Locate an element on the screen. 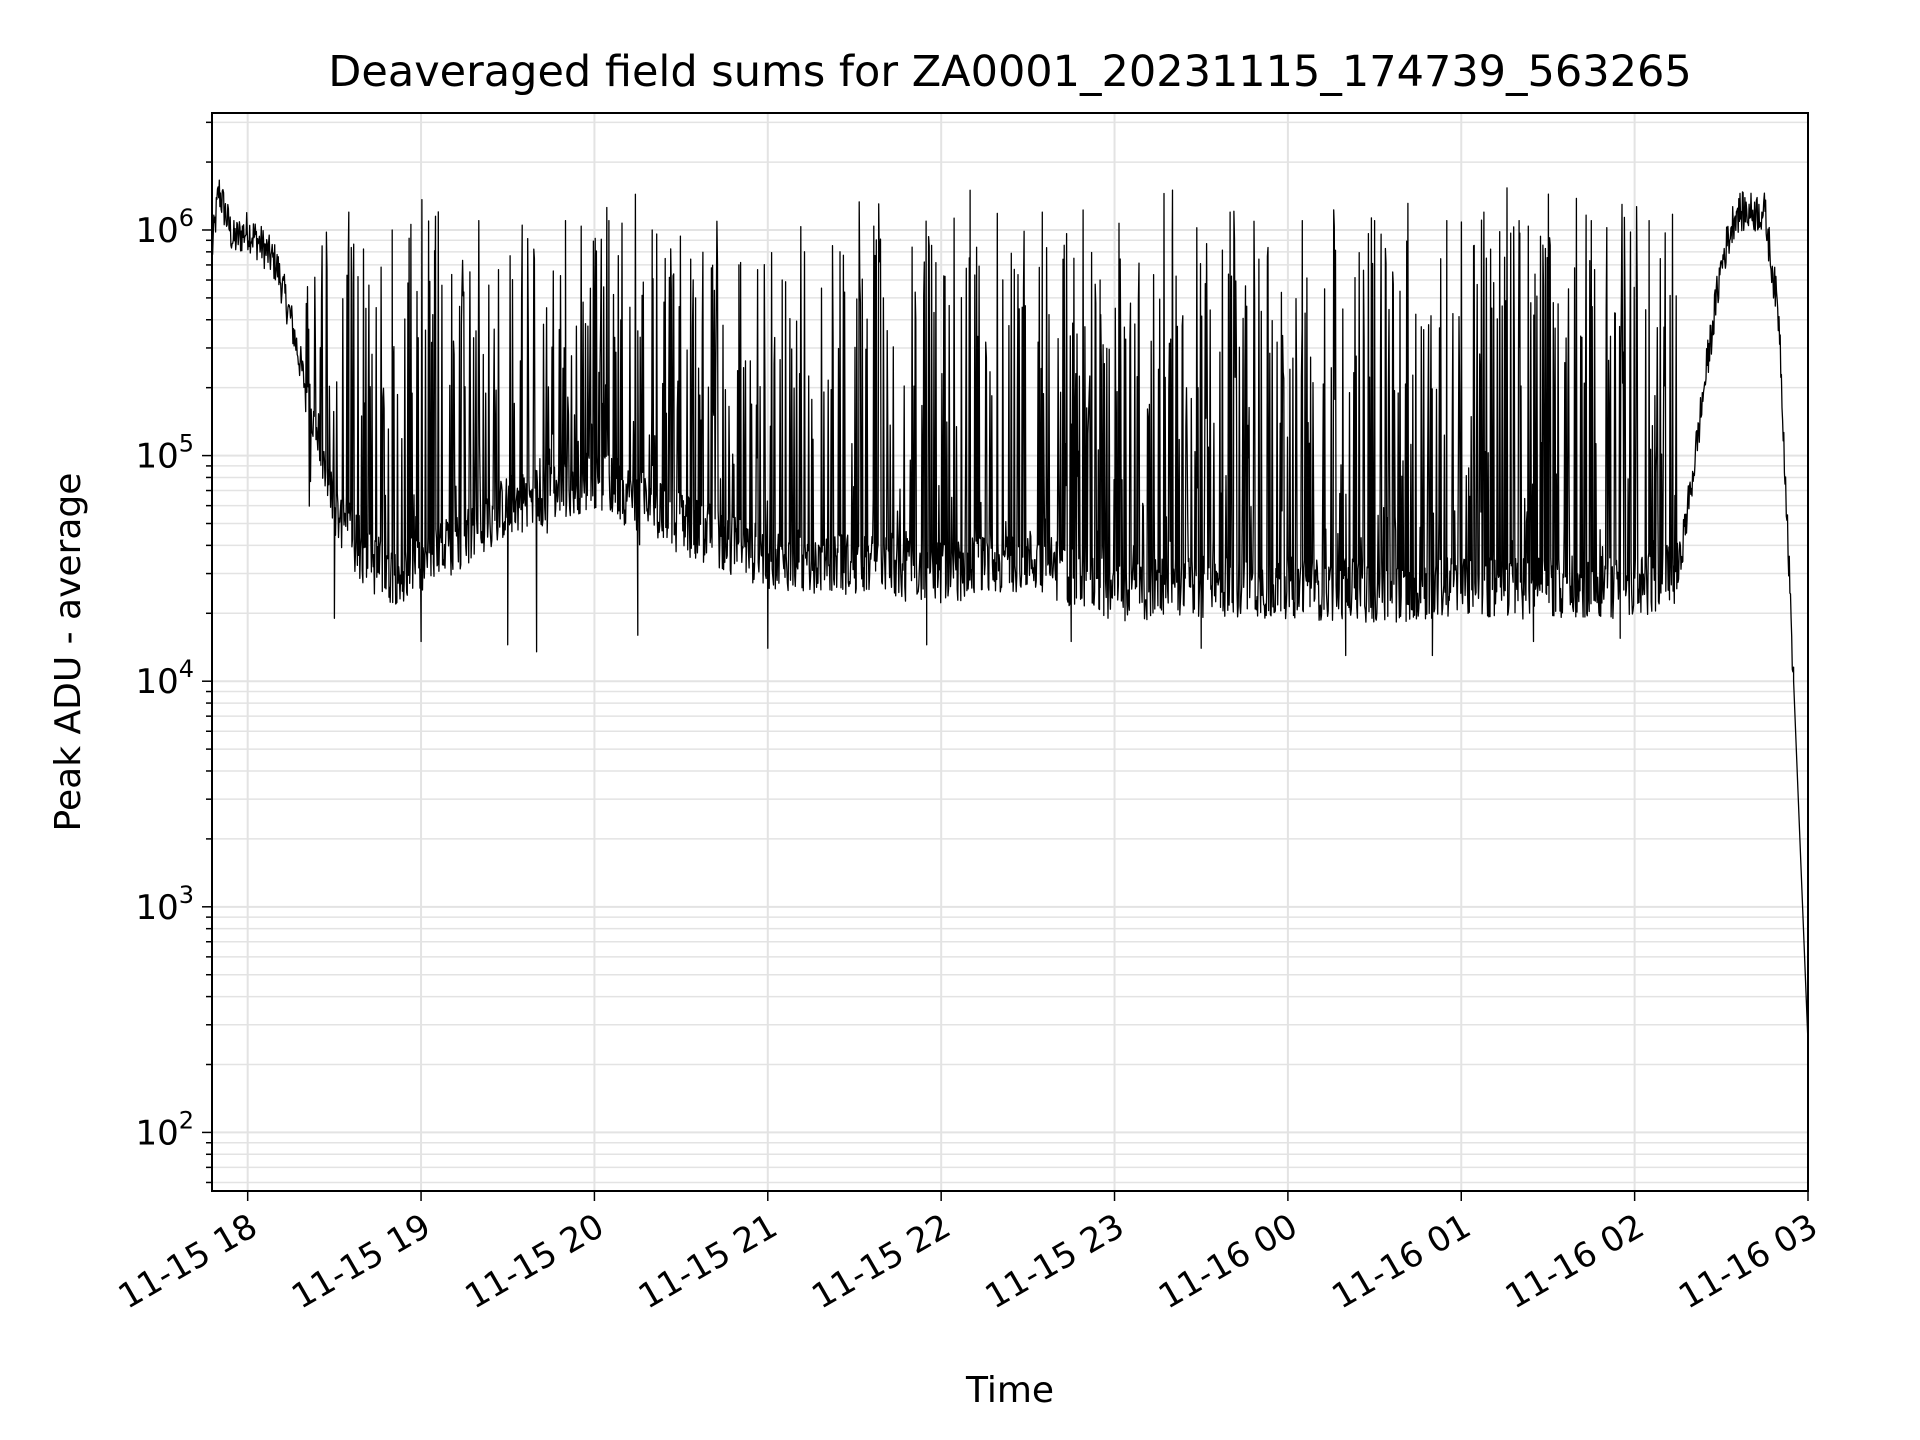  y-tick-exponent: 5 is located at coordinates (186, 444).